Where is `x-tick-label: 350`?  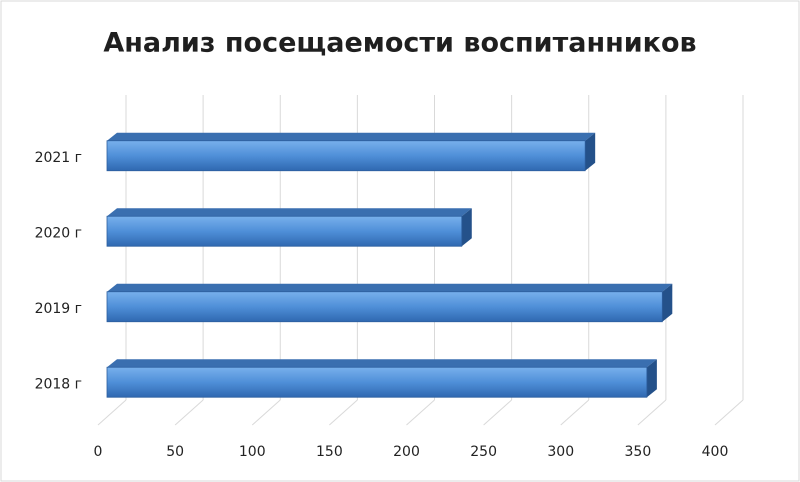
x-tick-label: 350 is located at coordinates (638, 452).